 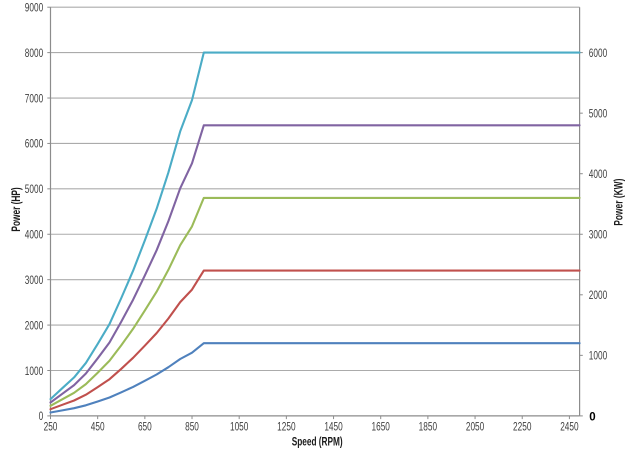 I want to click on svg-text: 1450, so click(x=333, y=427).